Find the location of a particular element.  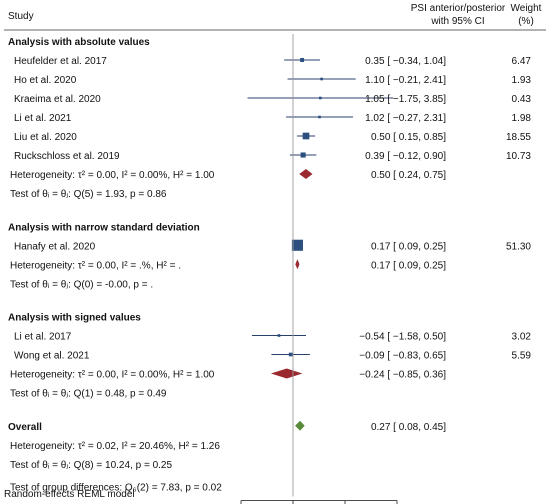

study-ci-text: 0.50 [ 0.15, 0.85] is located at coordinates (408, 137).